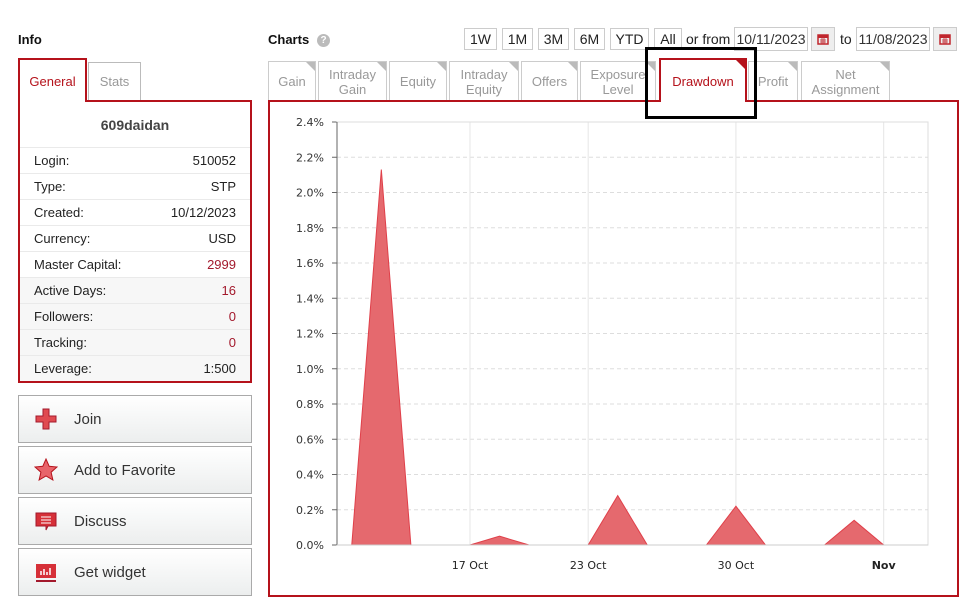  I want to click on action-label: Join, so click(88, 419).